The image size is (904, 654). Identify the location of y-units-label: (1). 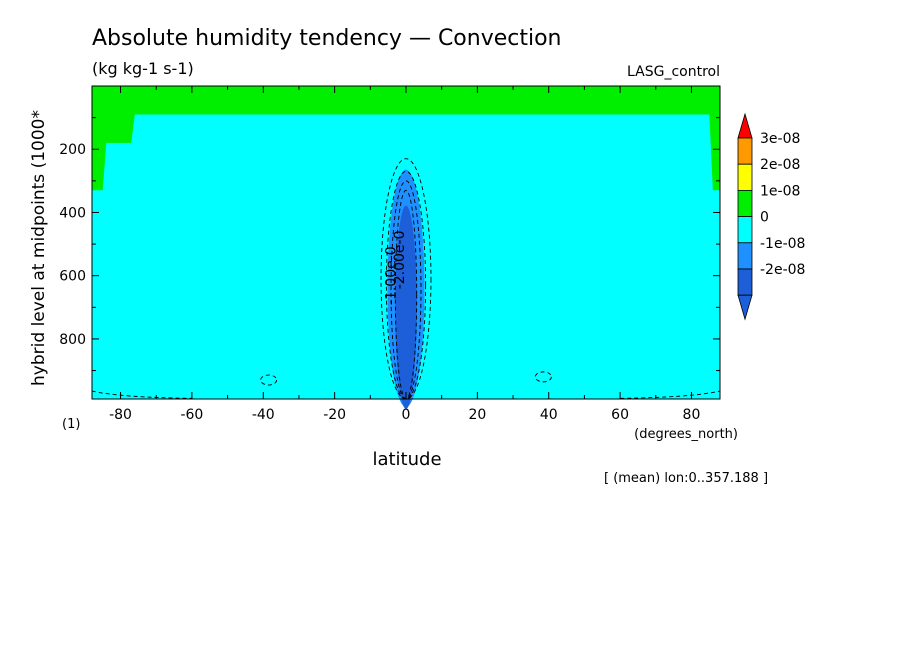
(71, 424).